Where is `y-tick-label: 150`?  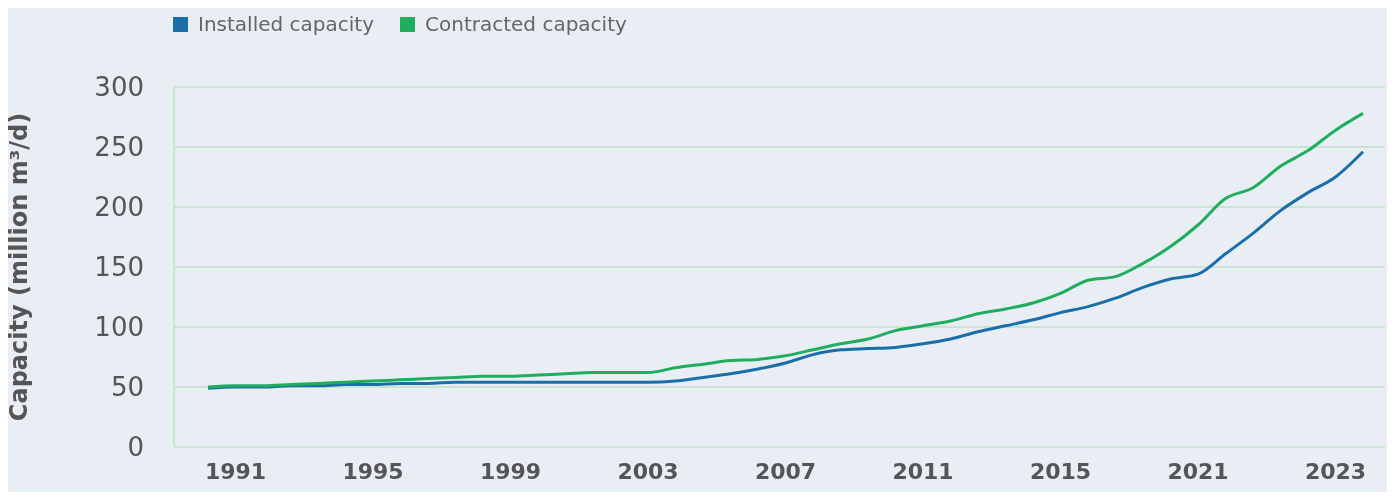
y-tick-label: 150 is located at coordinates (119, 267).